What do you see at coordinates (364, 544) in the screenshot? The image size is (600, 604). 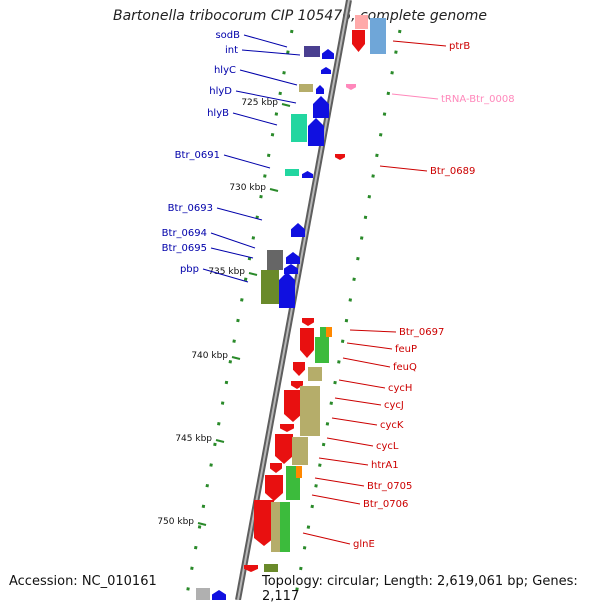 I see `gene-label-glnE: glnE` at bounding box center [364, 544].